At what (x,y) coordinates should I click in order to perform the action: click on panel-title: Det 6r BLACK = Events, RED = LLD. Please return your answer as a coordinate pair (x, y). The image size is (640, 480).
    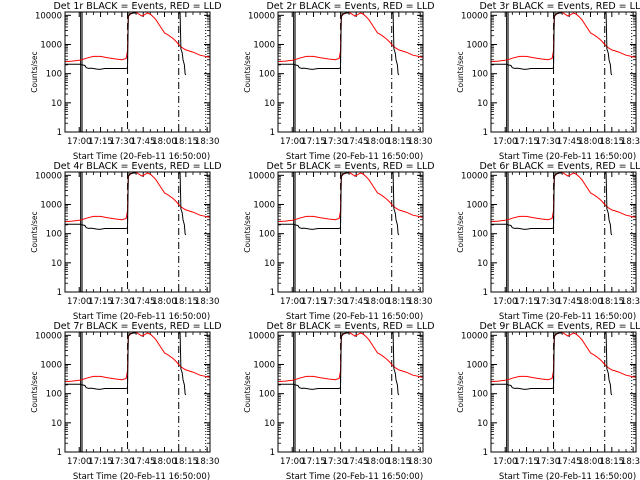
    Looking at the image, I should click on (559, 166).